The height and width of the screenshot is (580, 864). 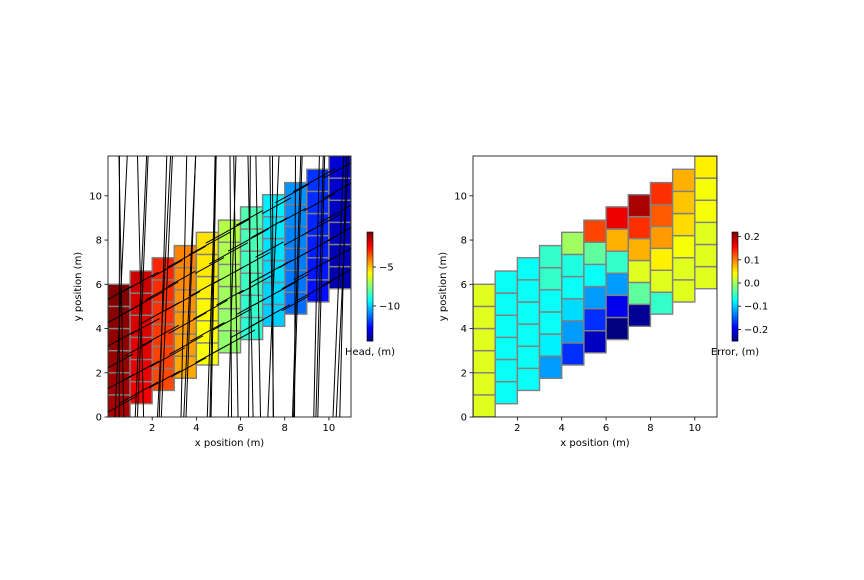 What do you see at coordinates (99, 329) in the screenshot?
I see `y-tick-label: 4` at bounding box center [99, 329].